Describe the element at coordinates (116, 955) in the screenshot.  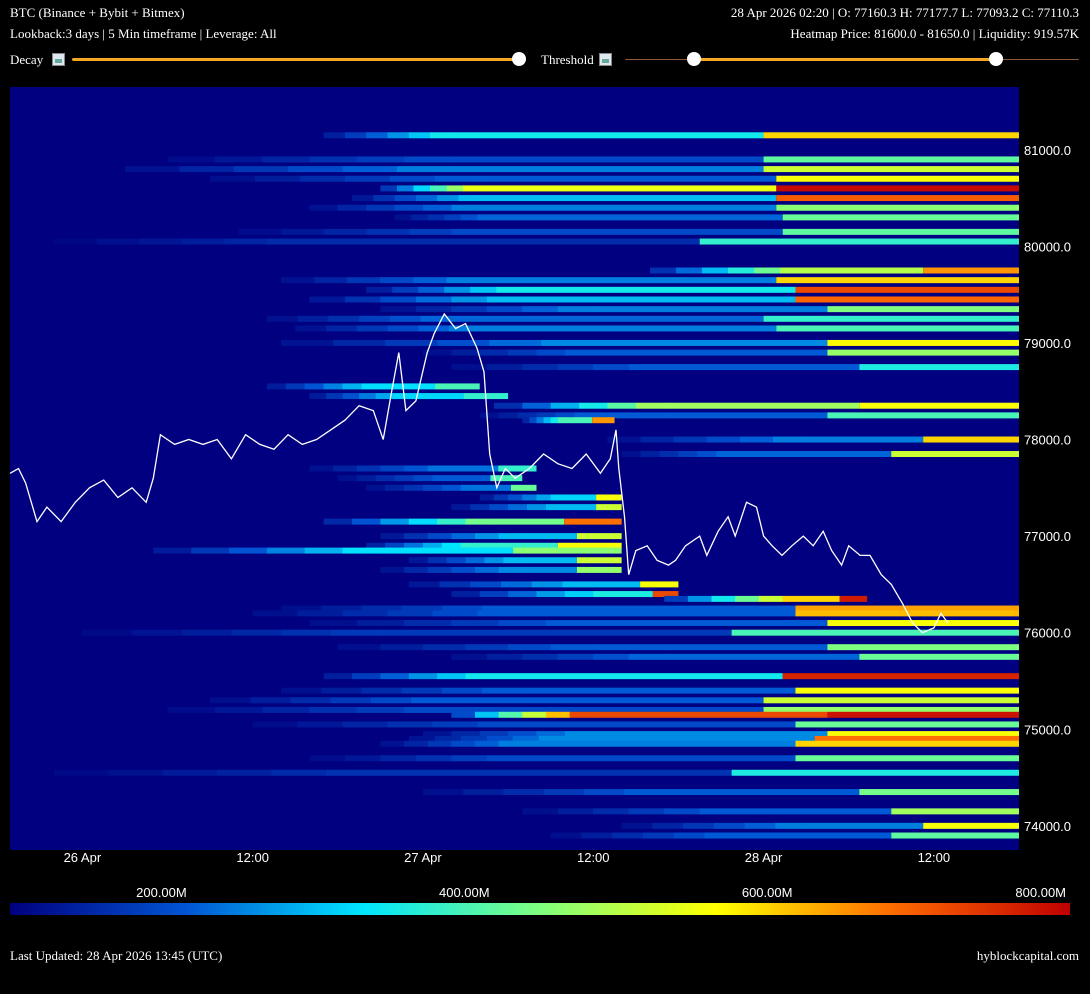
I see `last-updated: Last Updated: 28 Apr 2026 13:45 (UTC)` at that location.